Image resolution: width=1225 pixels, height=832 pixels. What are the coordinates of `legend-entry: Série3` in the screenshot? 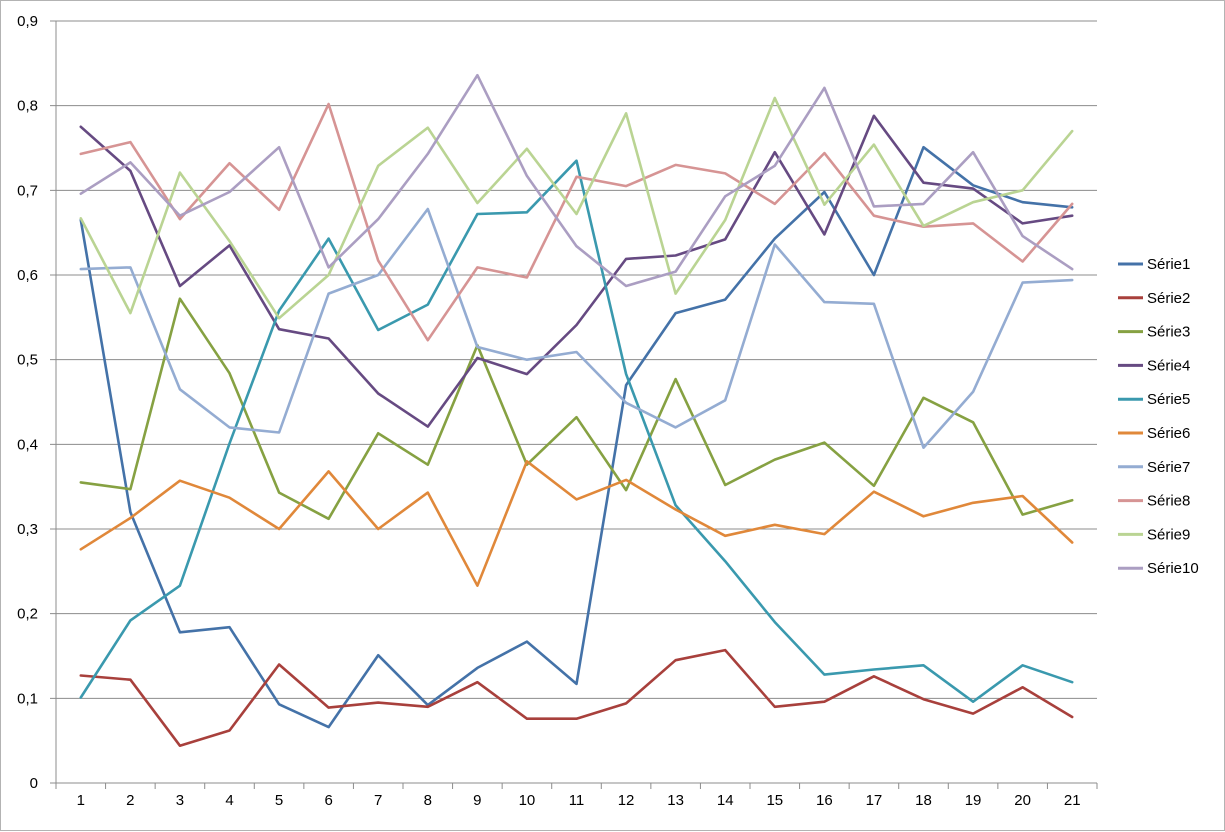 It's located at (1154, 332).